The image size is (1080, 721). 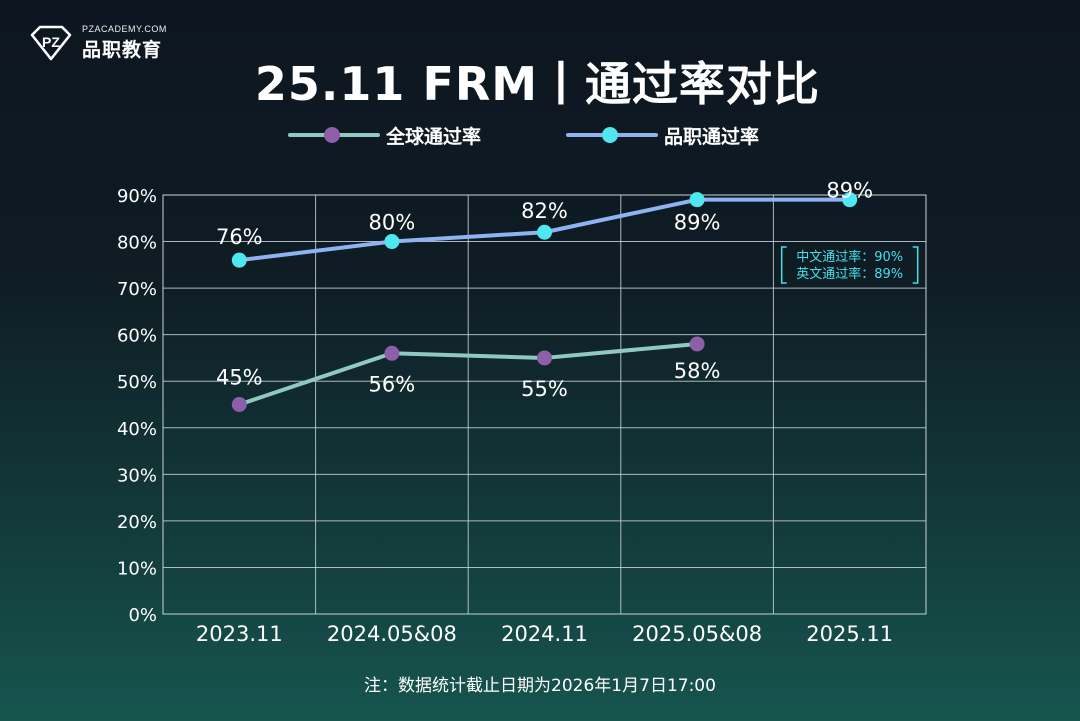 I want to click on logo-mark-text: PZ, so click(x=51, y=42).